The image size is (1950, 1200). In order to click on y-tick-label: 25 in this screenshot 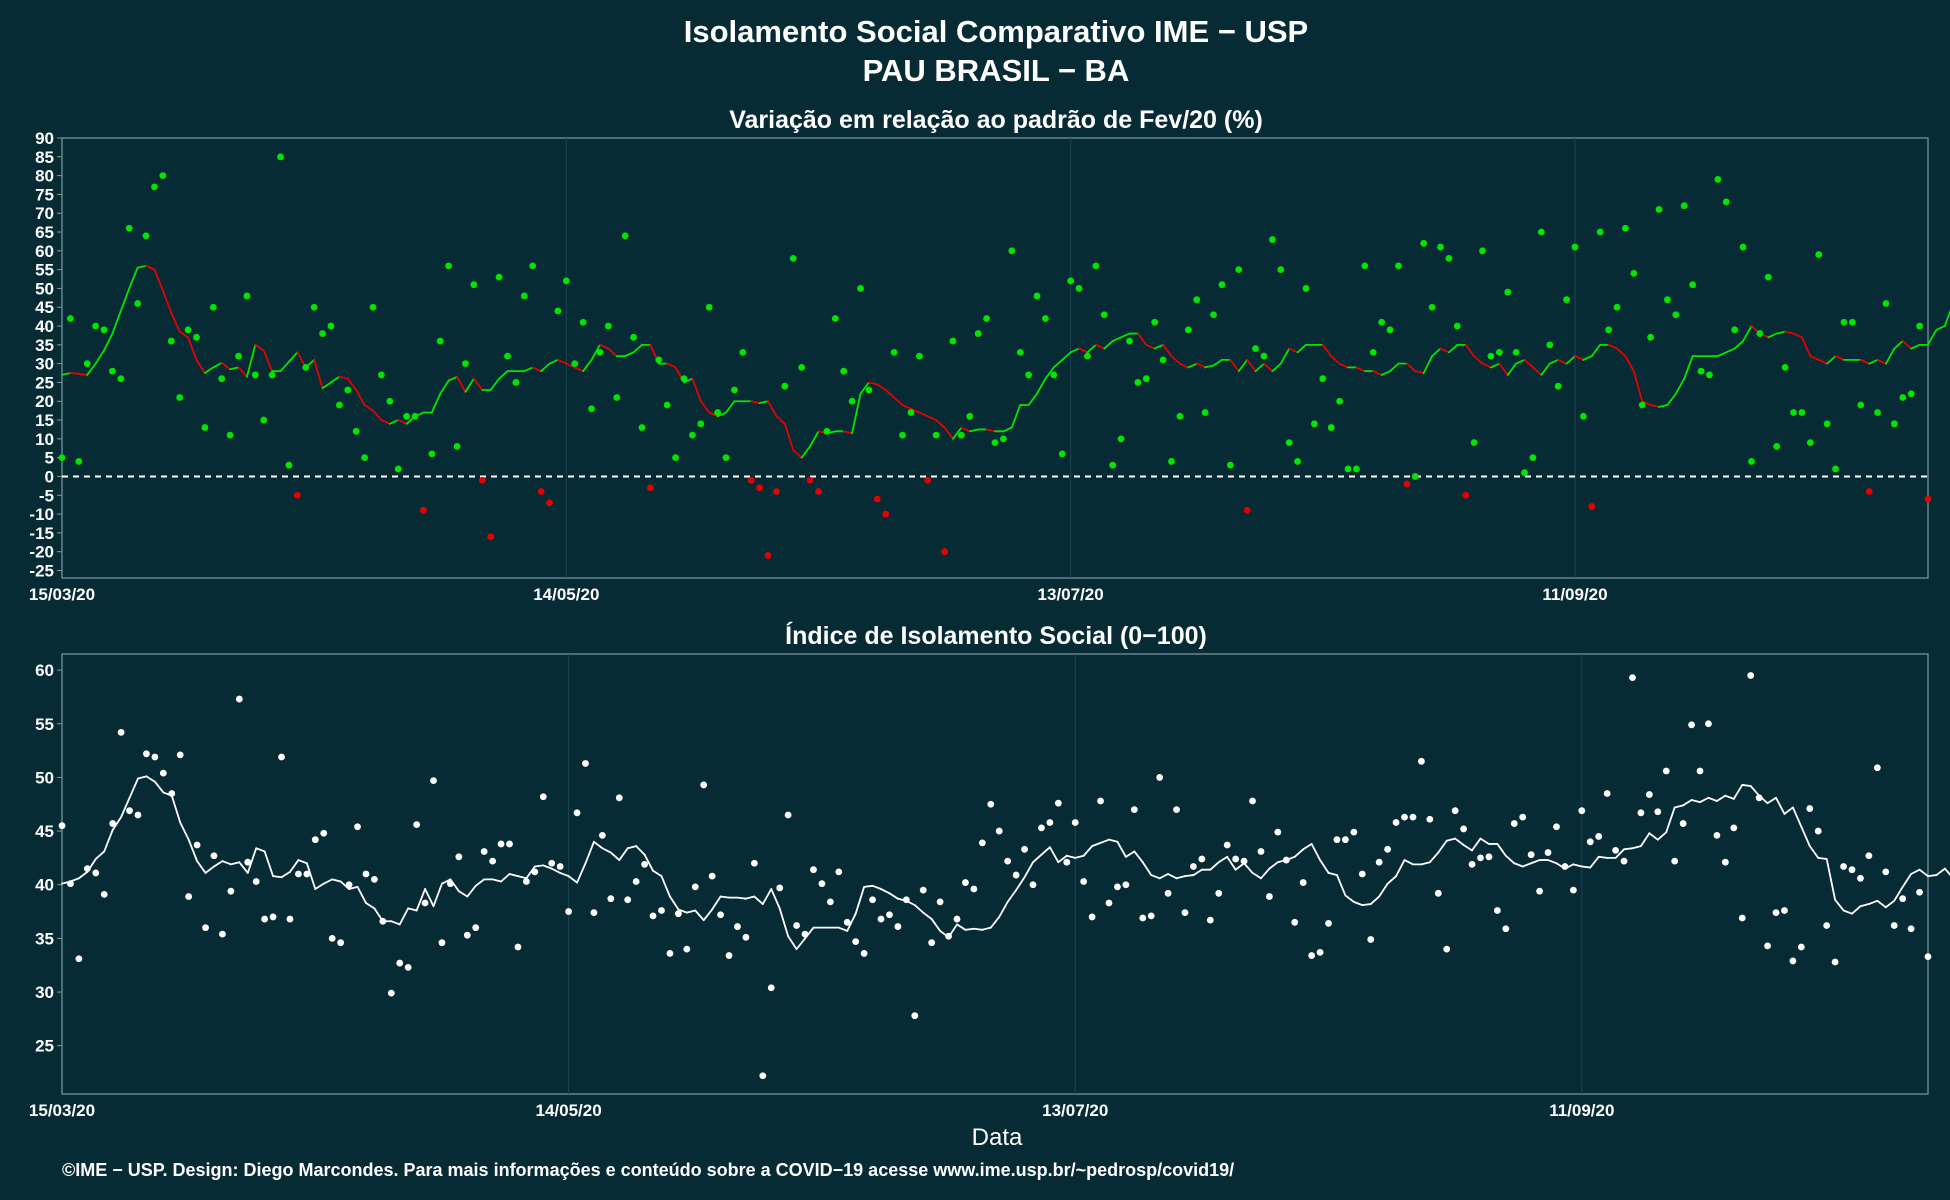, I will do `click(44, 382)`.